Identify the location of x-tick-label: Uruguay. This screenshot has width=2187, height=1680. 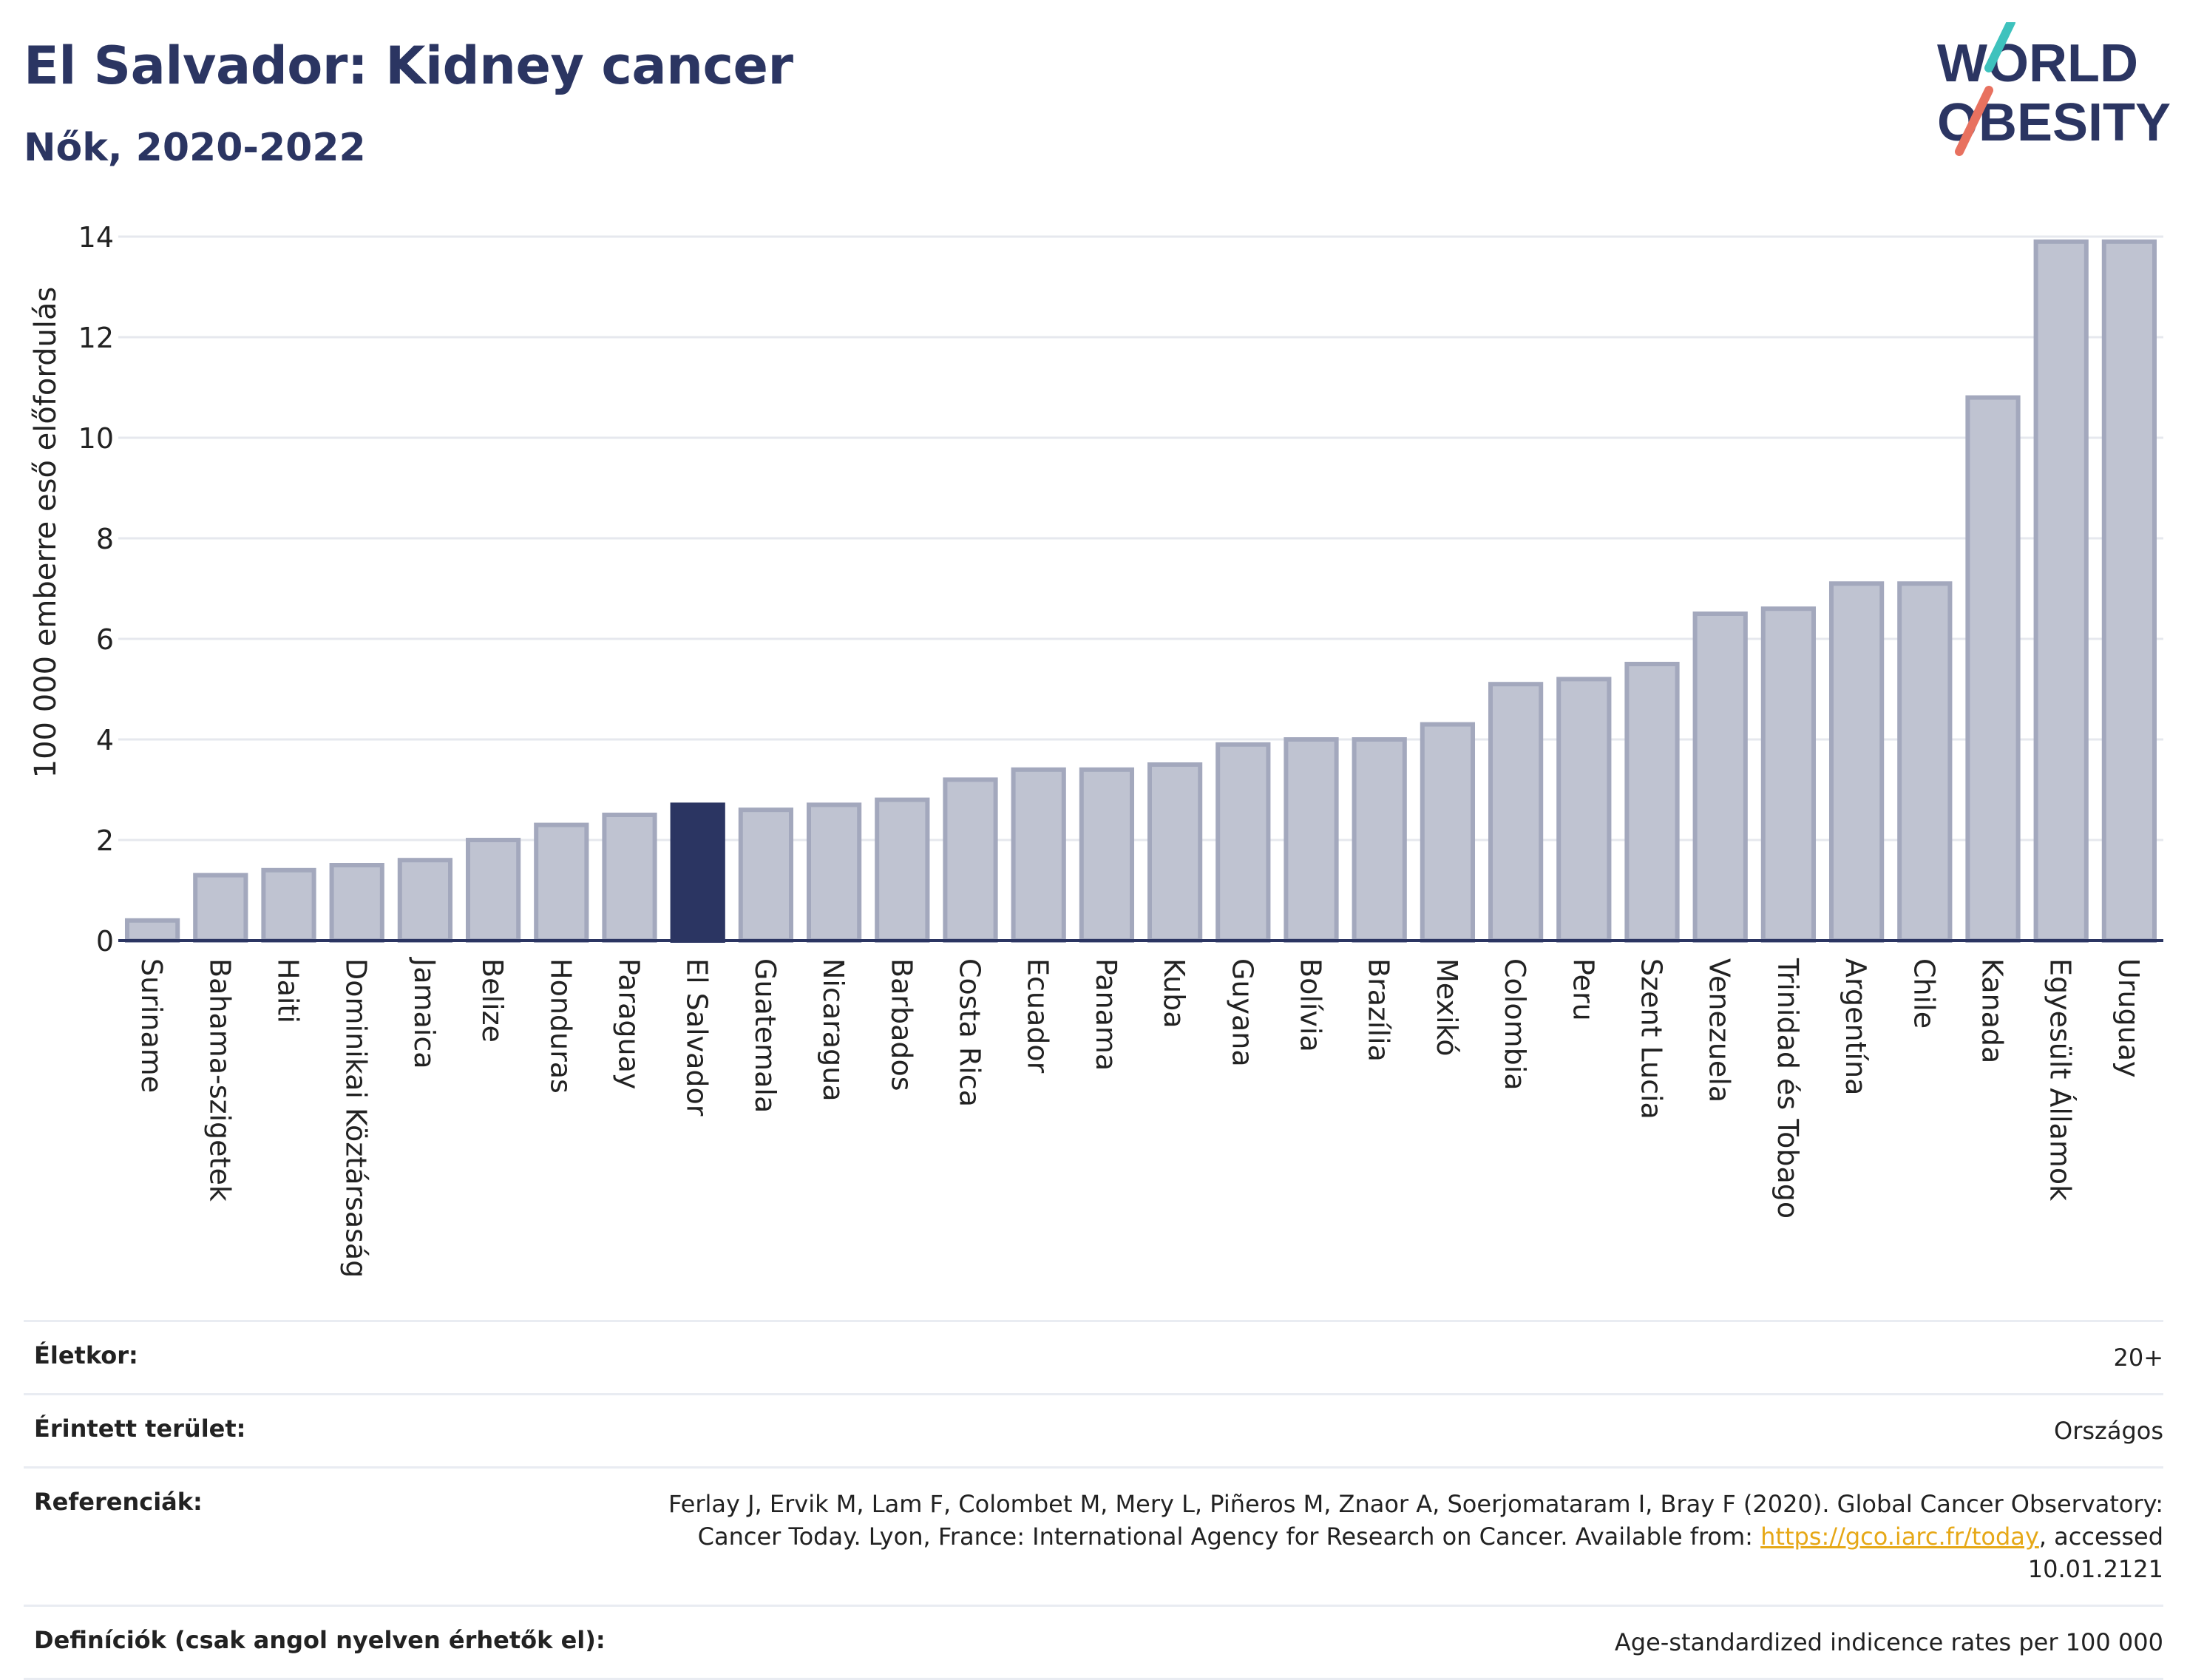
(2128, 1018).